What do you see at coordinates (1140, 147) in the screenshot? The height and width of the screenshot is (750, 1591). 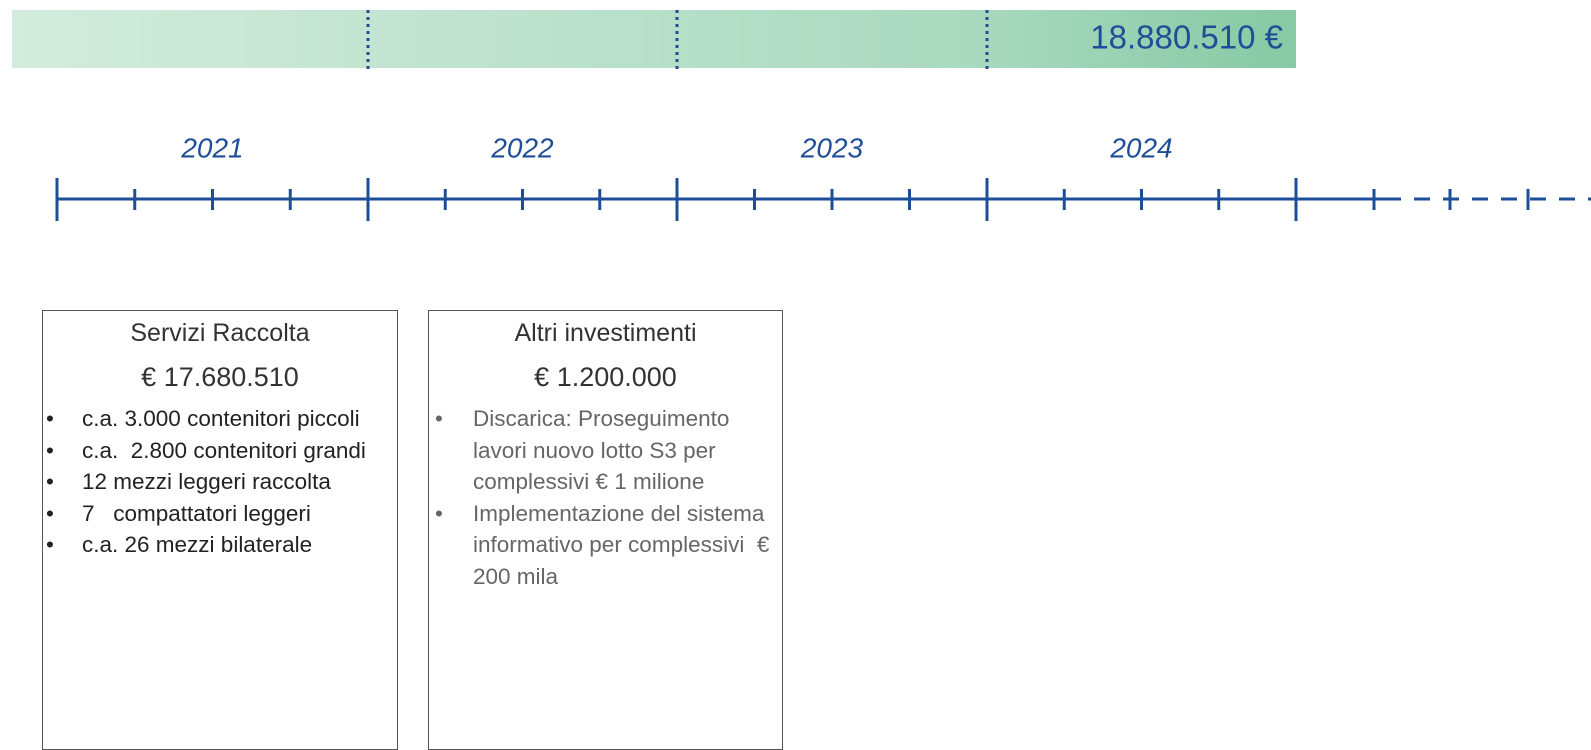 I see `year-label: 2024` at bounding box center [1140, 147].